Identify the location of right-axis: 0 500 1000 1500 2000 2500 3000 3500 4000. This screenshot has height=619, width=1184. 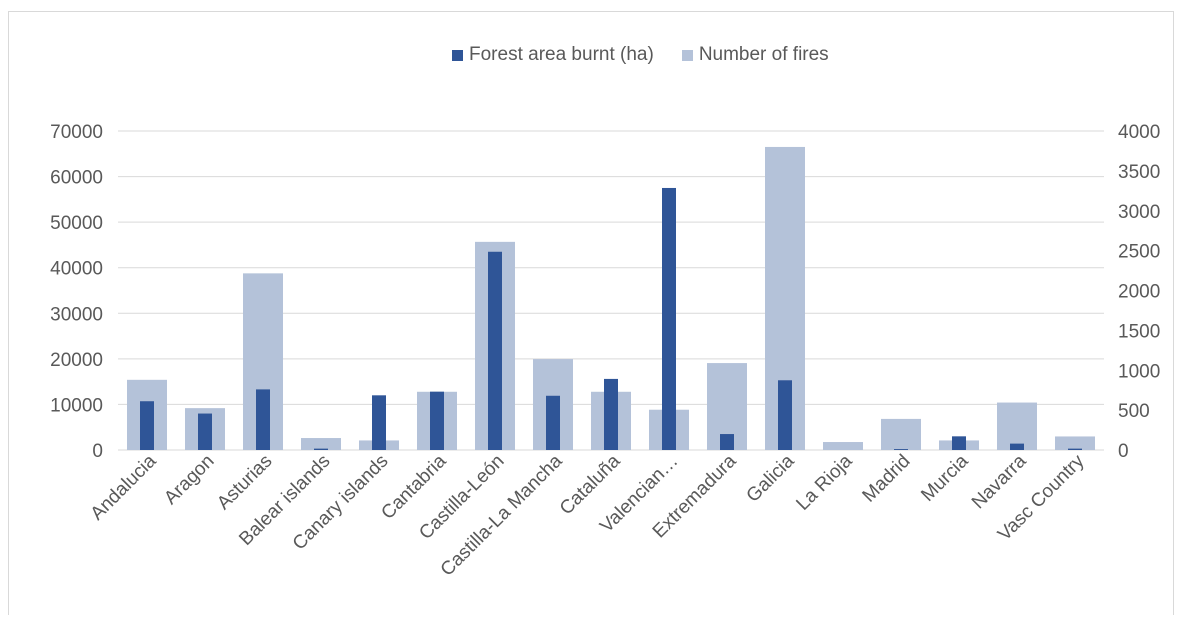
(1139, 292).